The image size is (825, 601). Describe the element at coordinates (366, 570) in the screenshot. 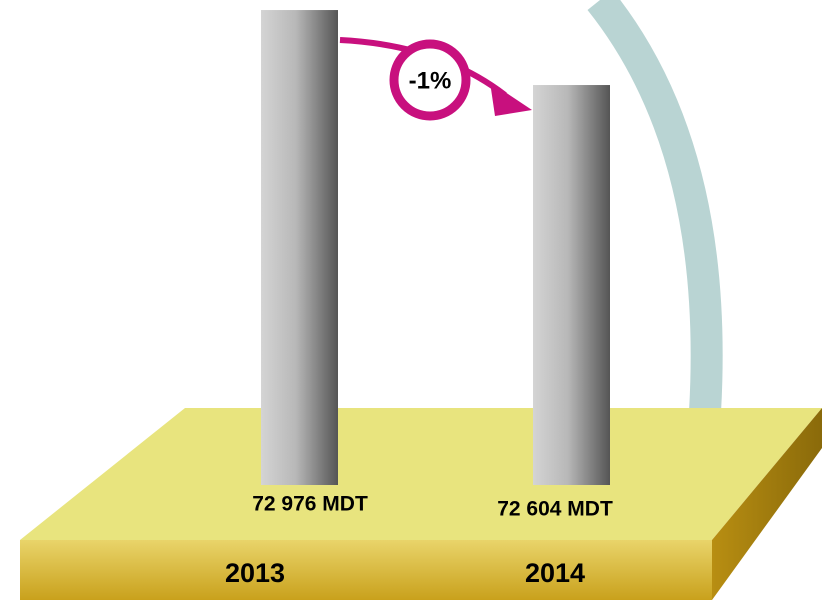

I see `platform-front` at that location.